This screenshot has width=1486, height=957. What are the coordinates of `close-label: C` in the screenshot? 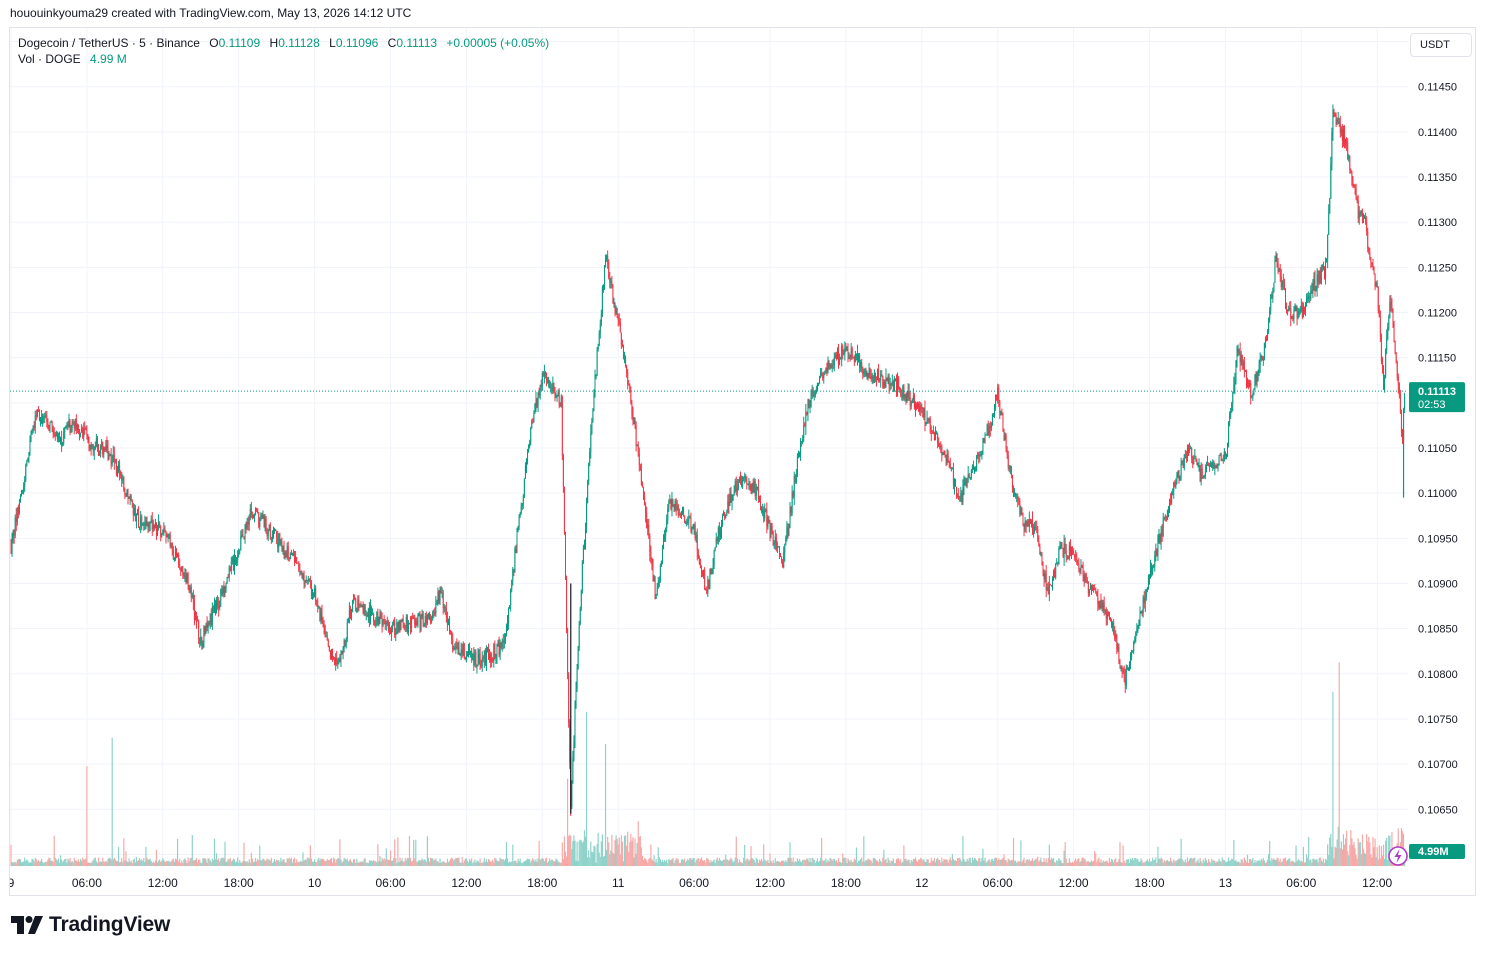 It's located at (392, 43).